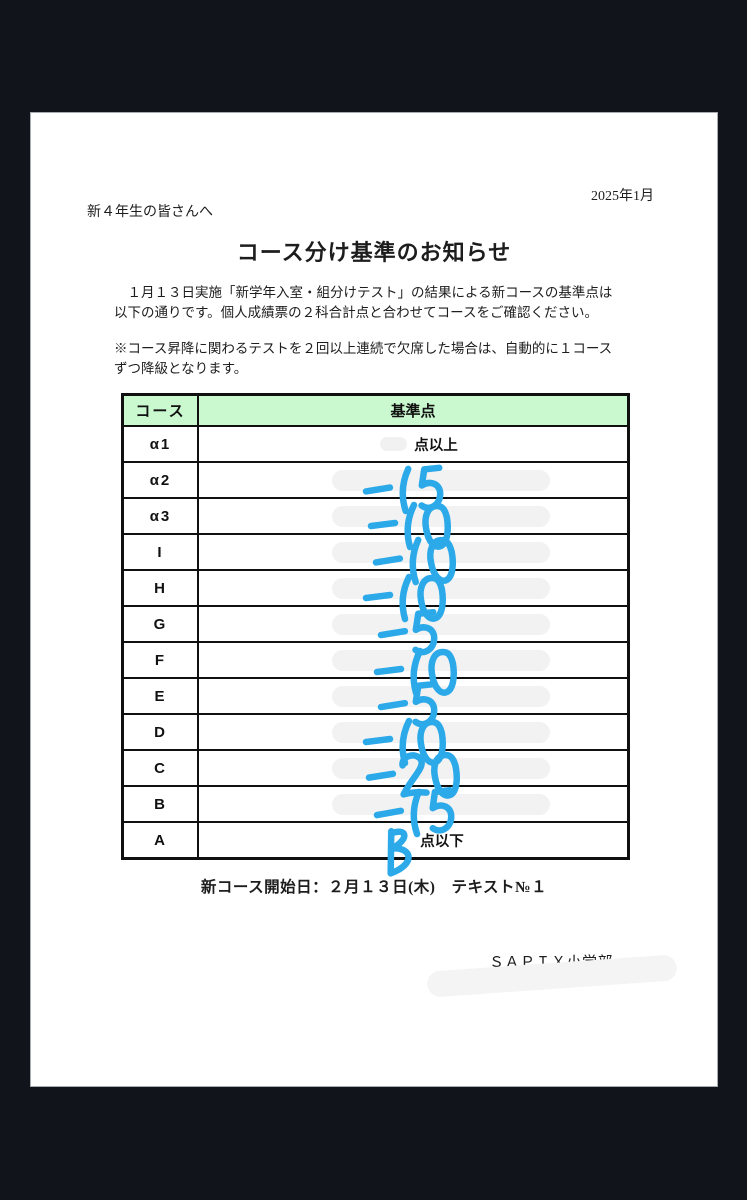  Describe the element at coordinates (161, 840) in the screenshot. I see `course-cell: A` at that location.